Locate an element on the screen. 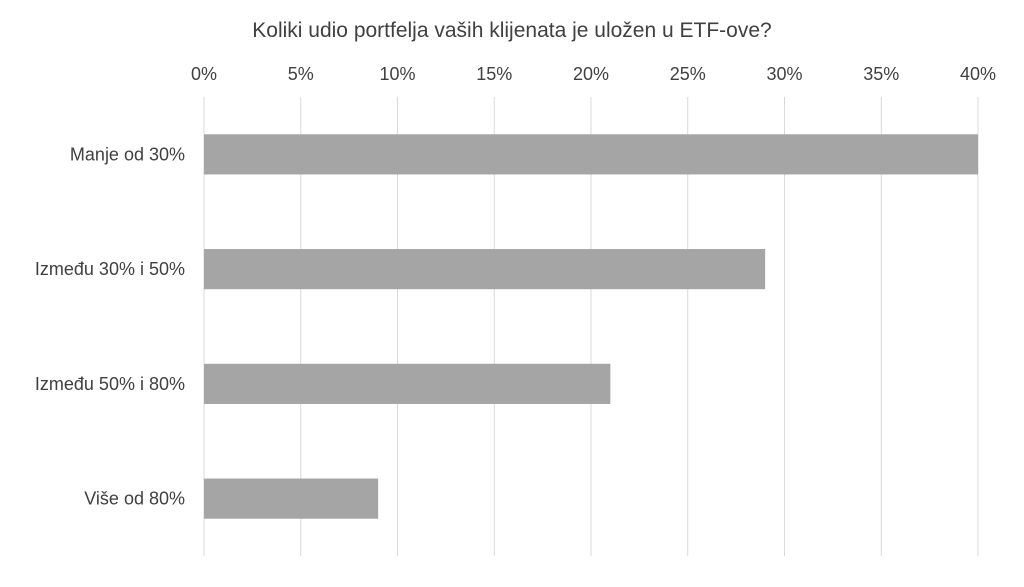 Image resolution: width=1024 pixels, height=587 pixels. x-tick-label: 15% is located at coordinates (494, 74).